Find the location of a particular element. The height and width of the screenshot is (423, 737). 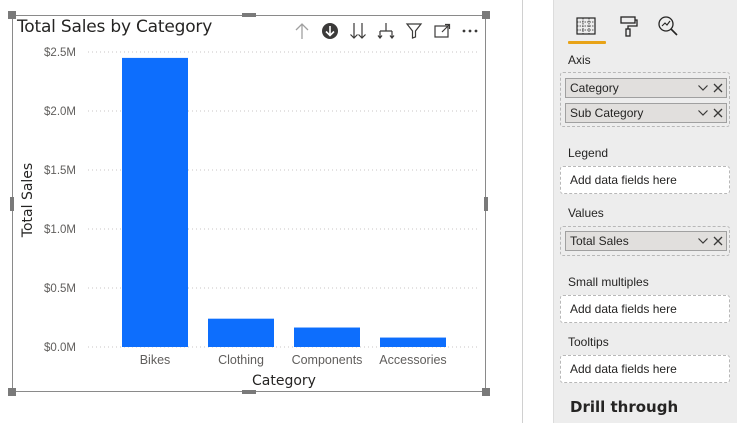

arrow-up-icon is located at coordinates (302, 31).